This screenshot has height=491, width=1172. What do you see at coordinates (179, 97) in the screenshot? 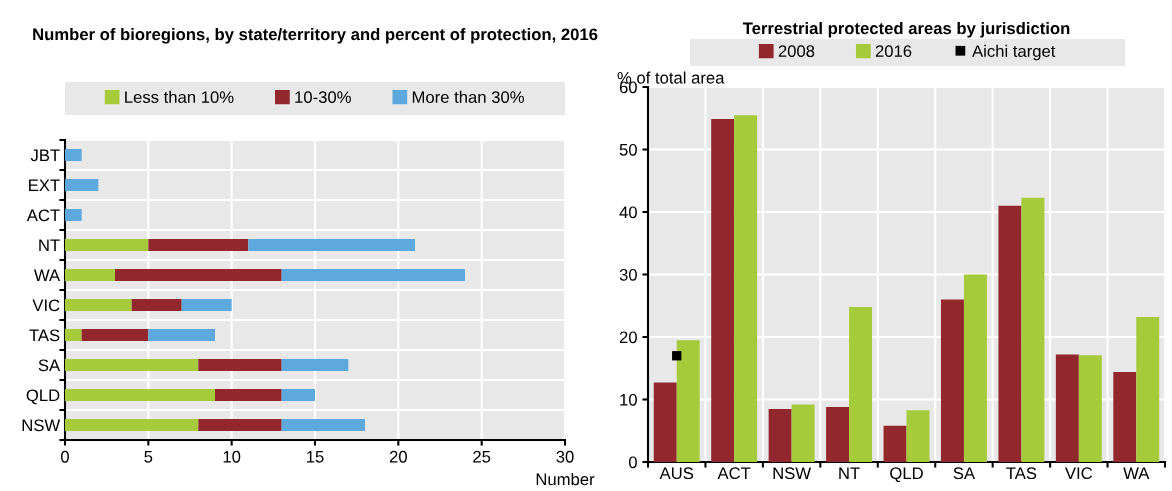
I see `legend-label: Less than 10%` at bounding box center [179, 97].